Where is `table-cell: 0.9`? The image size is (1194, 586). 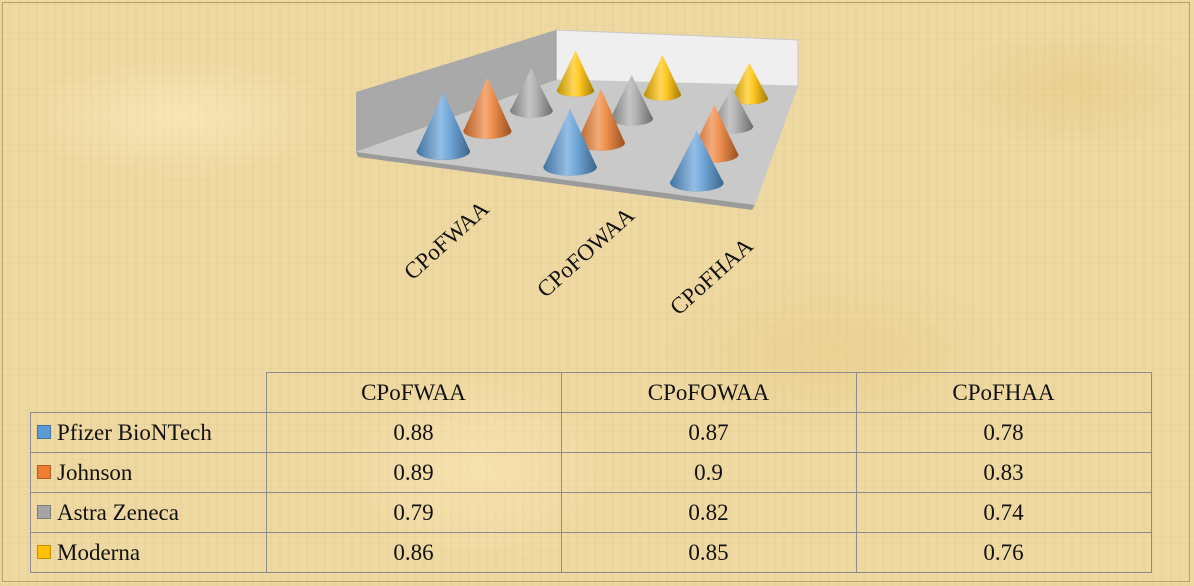
table-cell: 0.9 is located at coordinates (708, 472).